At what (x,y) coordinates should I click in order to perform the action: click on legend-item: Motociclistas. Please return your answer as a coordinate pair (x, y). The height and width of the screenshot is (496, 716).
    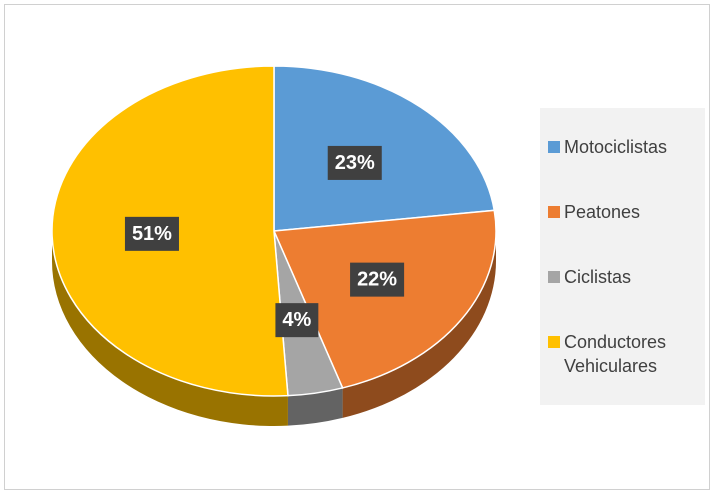
    Looking at the image, I should click on (622, 147).